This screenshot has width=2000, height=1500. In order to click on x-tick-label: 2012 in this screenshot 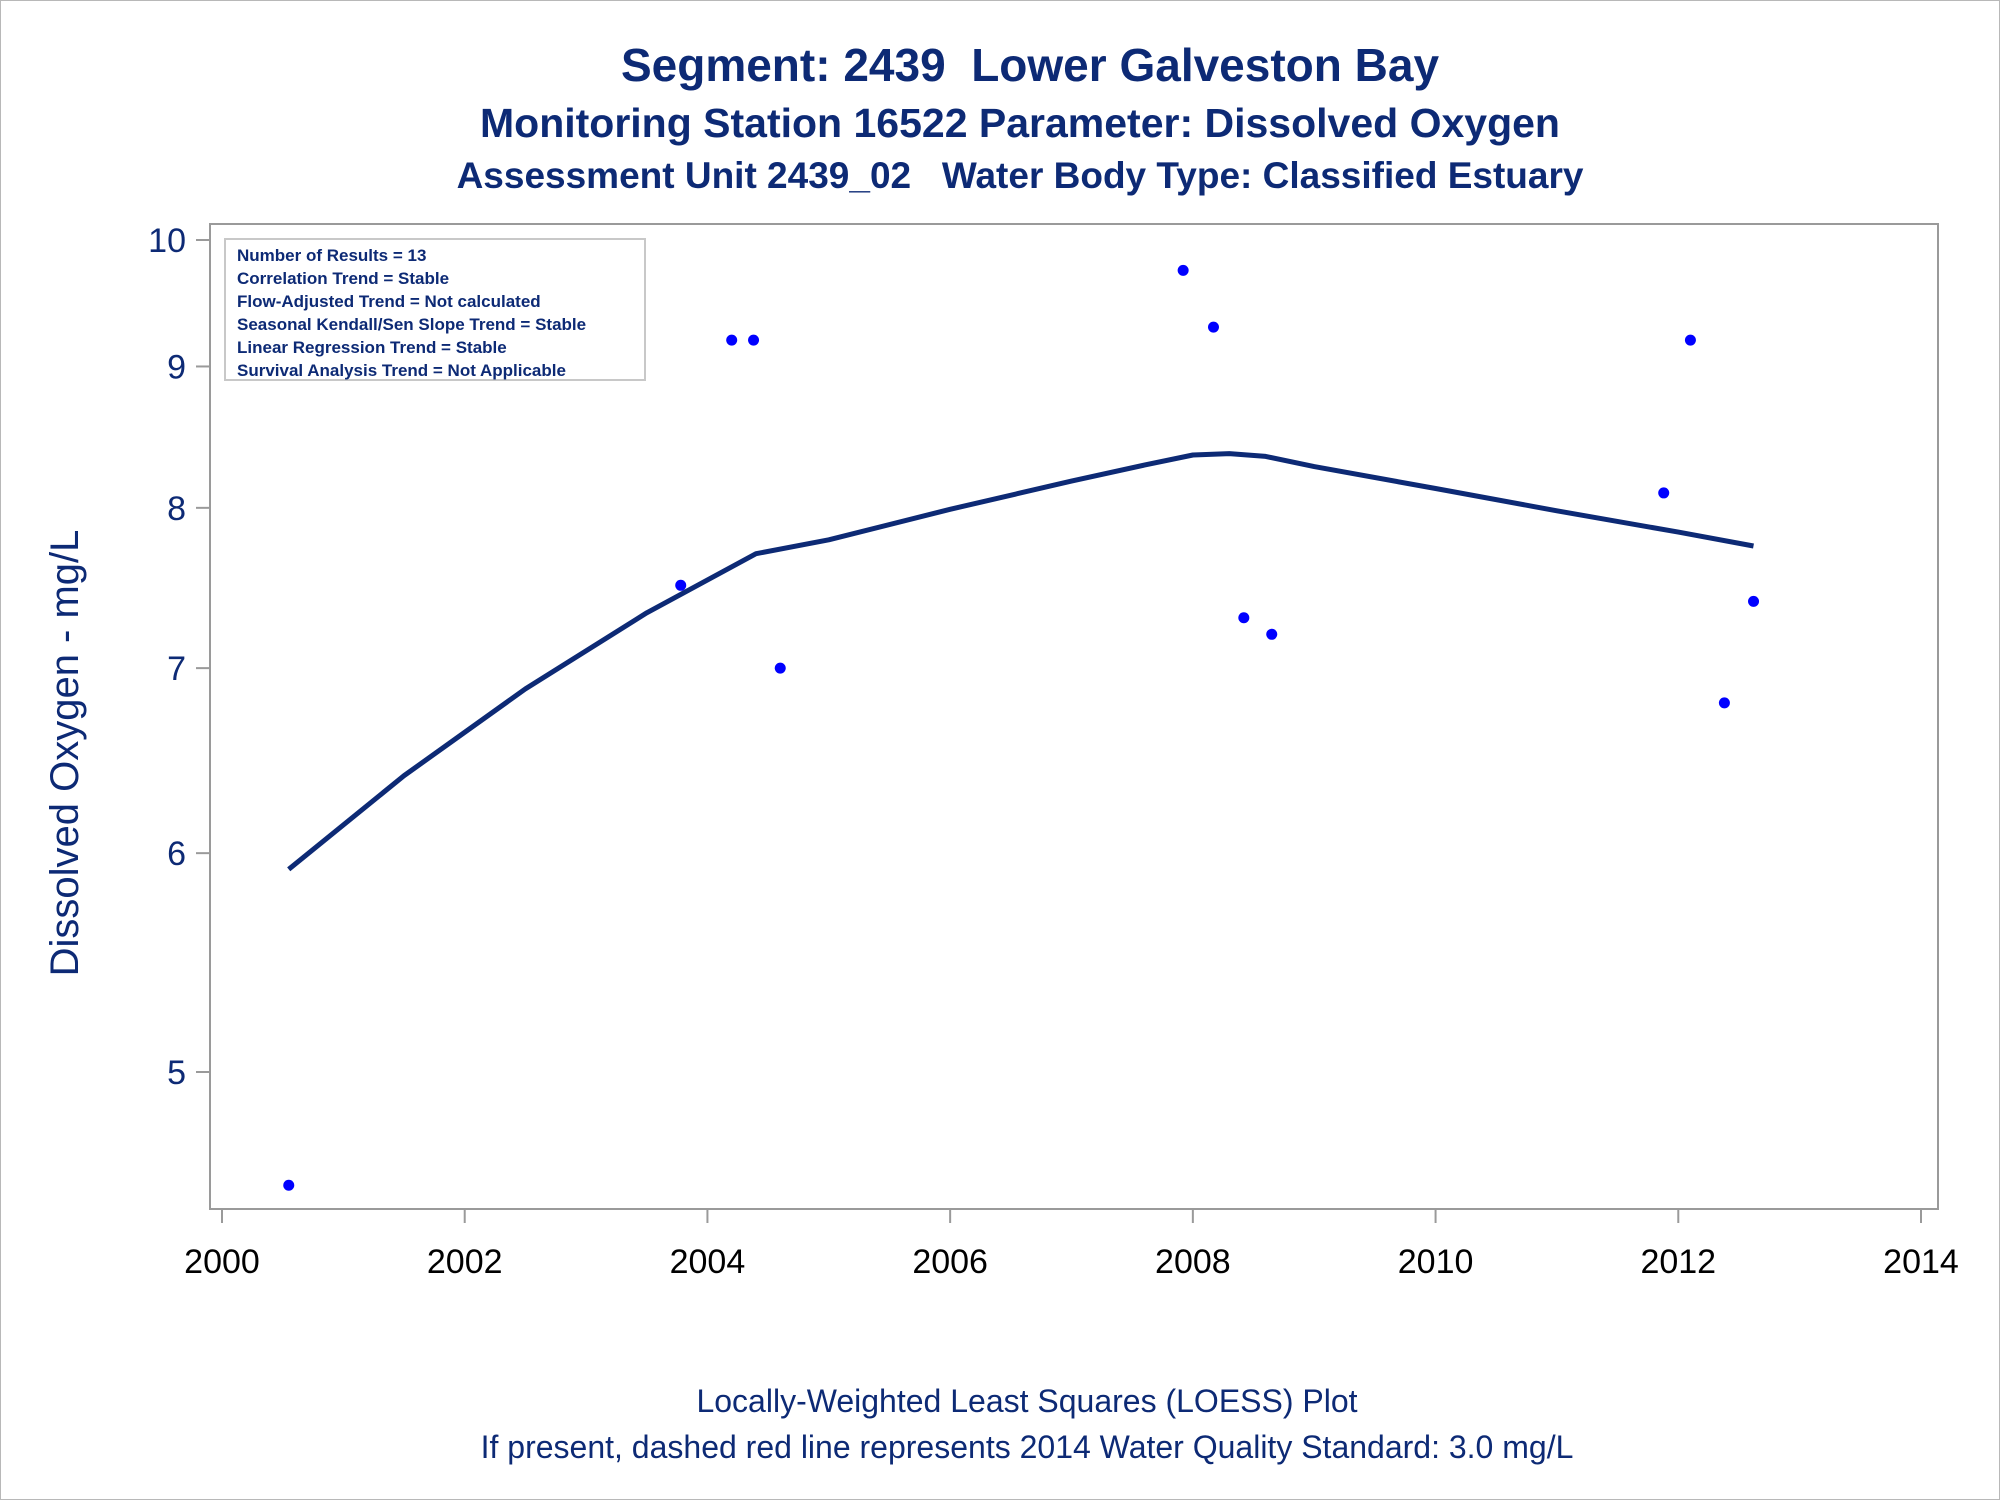, I will do `click(1678, 1262)`.